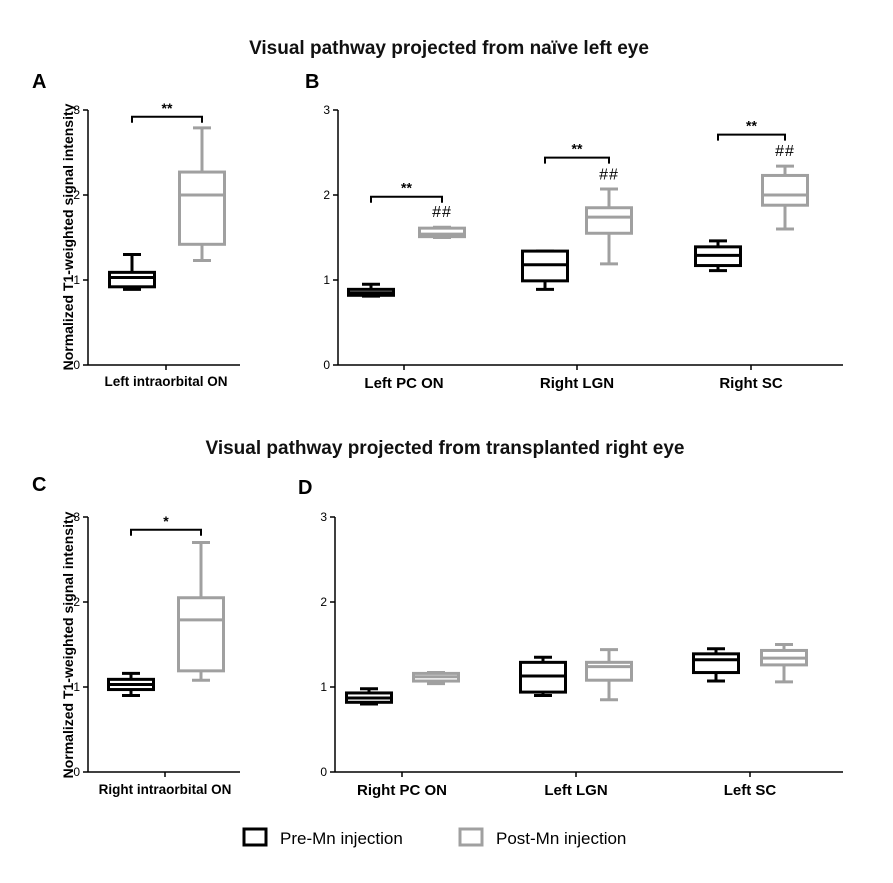  What do you see at coordinates (341, 838) in the screenshot?
I see `legend-pre-label: Pre-Mn injection` at bounding box center [341, 838].